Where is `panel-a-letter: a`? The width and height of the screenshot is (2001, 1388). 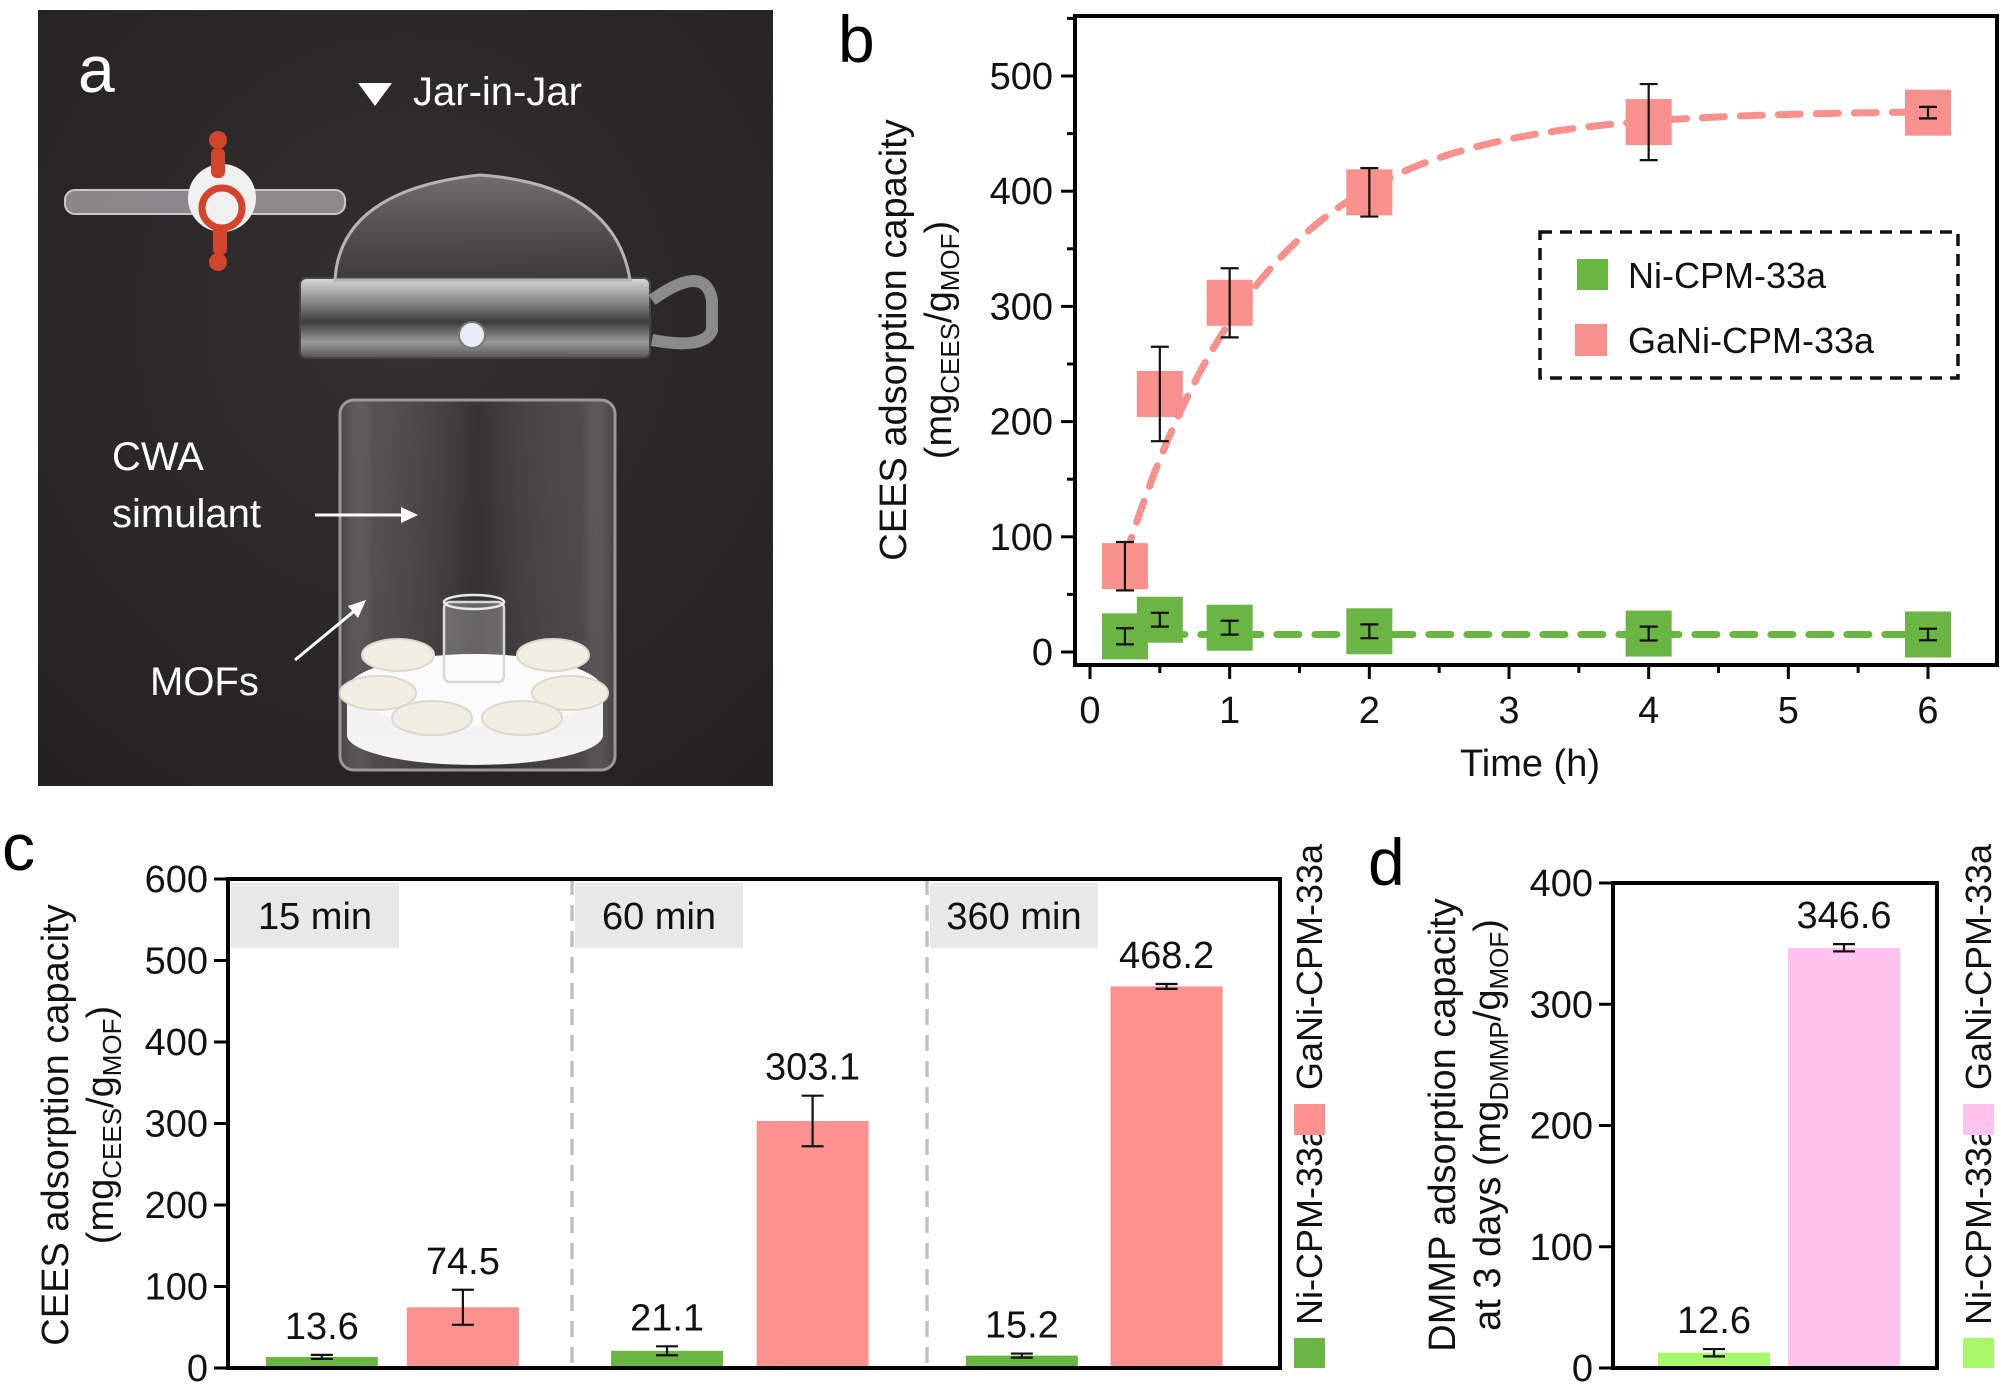
panel-a-letter: a is located at coordinates (96, 69).